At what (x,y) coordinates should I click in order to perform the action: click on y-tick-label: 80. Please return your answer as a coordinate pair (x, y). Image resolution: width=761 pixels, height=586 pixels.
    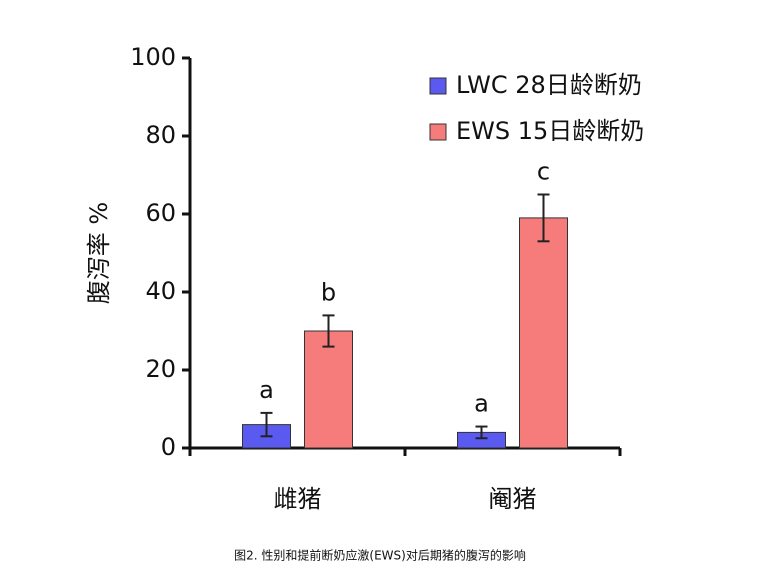
    Looking at the image, I should click on (160, 135).